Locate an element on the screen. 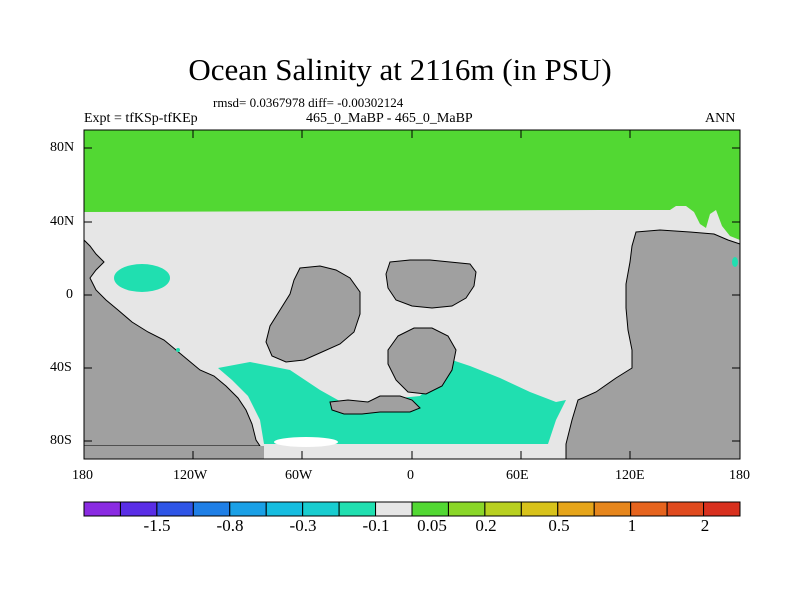 The image size is (800, 600). negative-region-west is located at coordinates (142, 278).